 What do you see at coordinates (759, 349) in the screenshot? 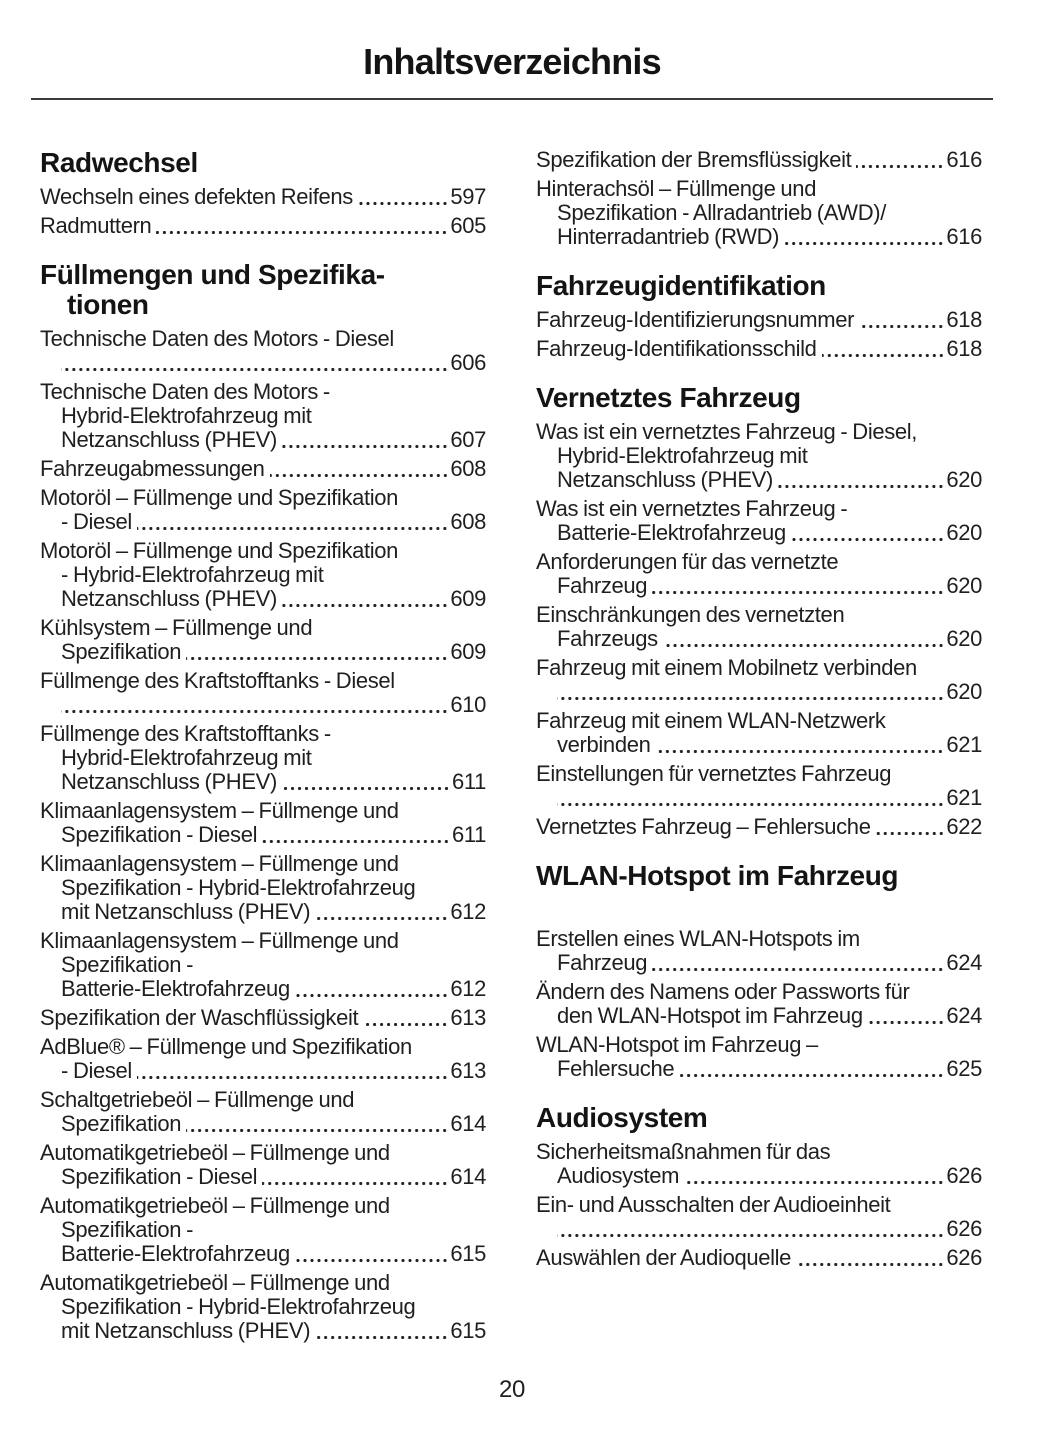
I see `toc-entry: Fahrzeug-Identifikationsschild 618` at bounding box center [759, 349].